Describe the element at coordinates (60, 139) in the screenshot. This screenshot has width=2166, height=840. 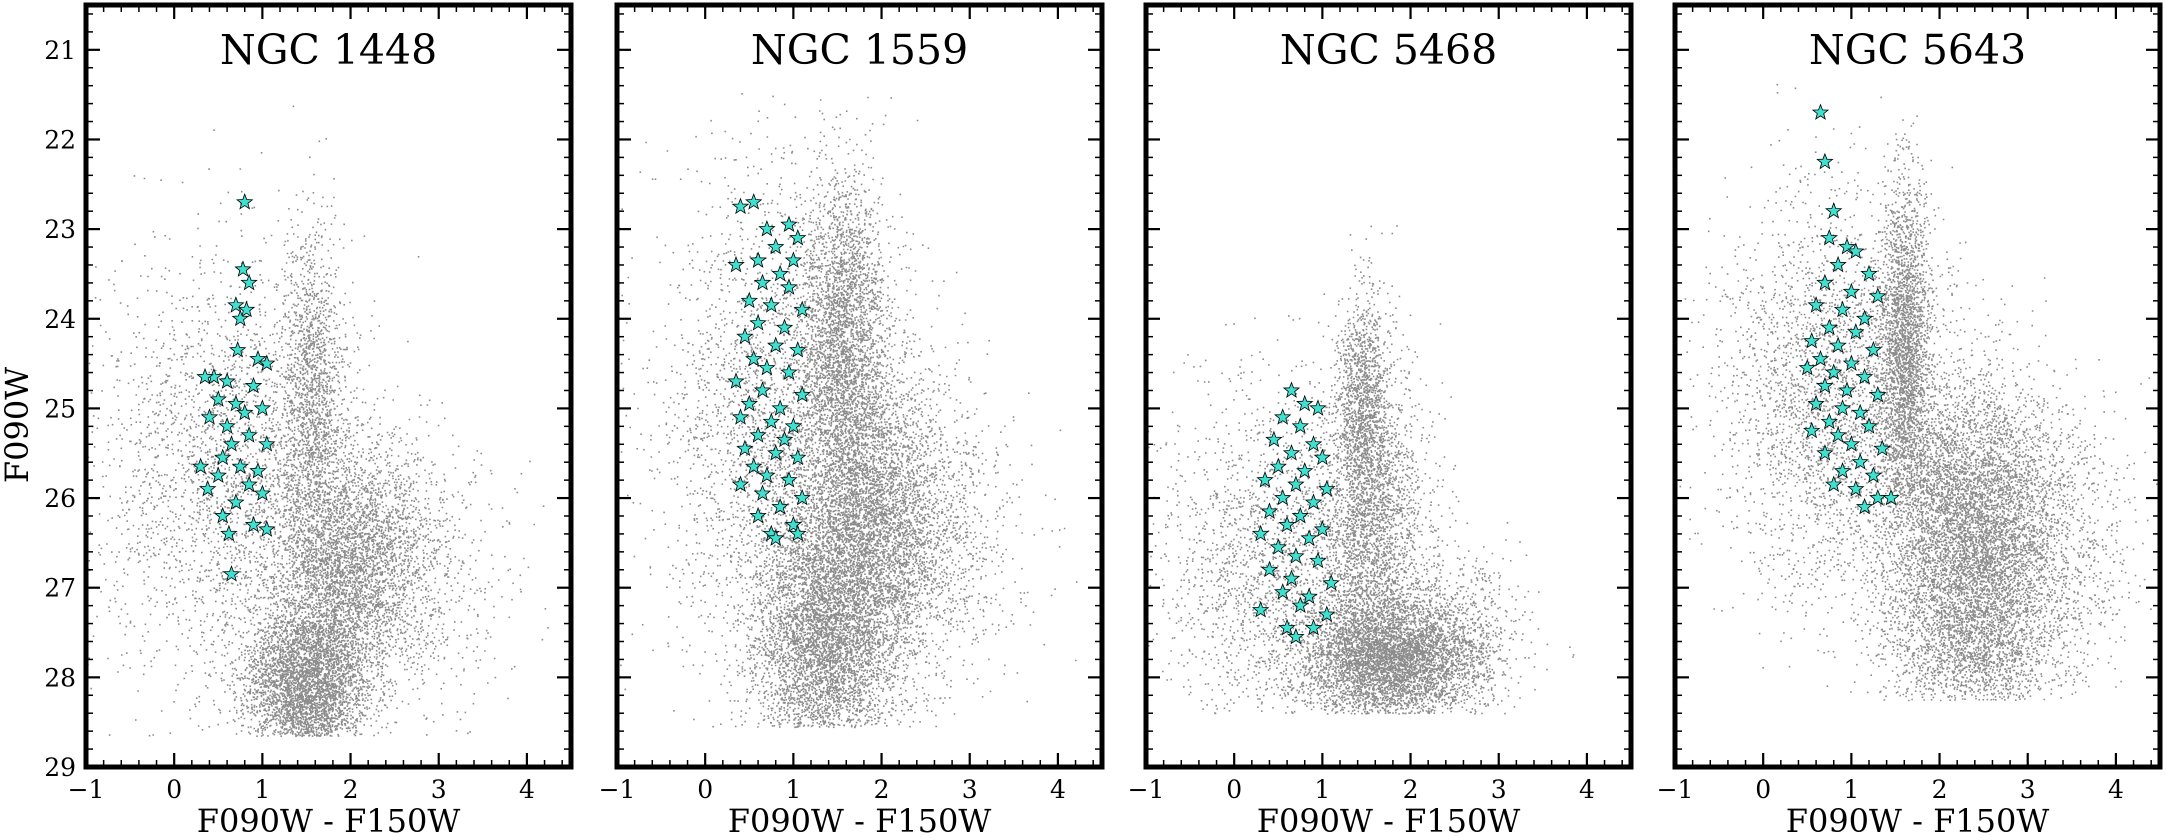
I see `y-tick-label: 22` at that location.